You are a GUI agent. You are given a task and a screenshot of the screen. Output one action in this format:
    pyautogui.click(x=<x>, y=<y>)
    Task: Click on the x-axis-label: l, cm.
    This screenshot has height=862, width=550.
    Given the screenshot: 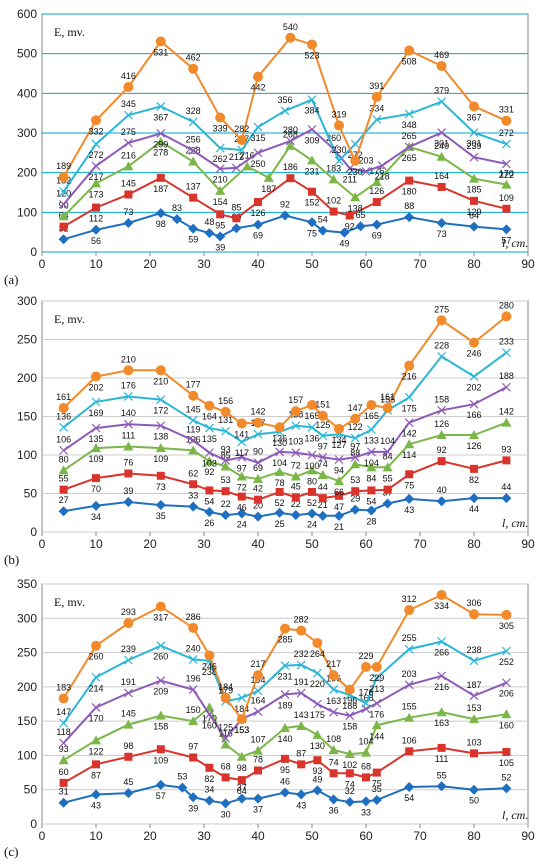 What is the action you would take?
    pyautogui.click(x=515, y=243)
    